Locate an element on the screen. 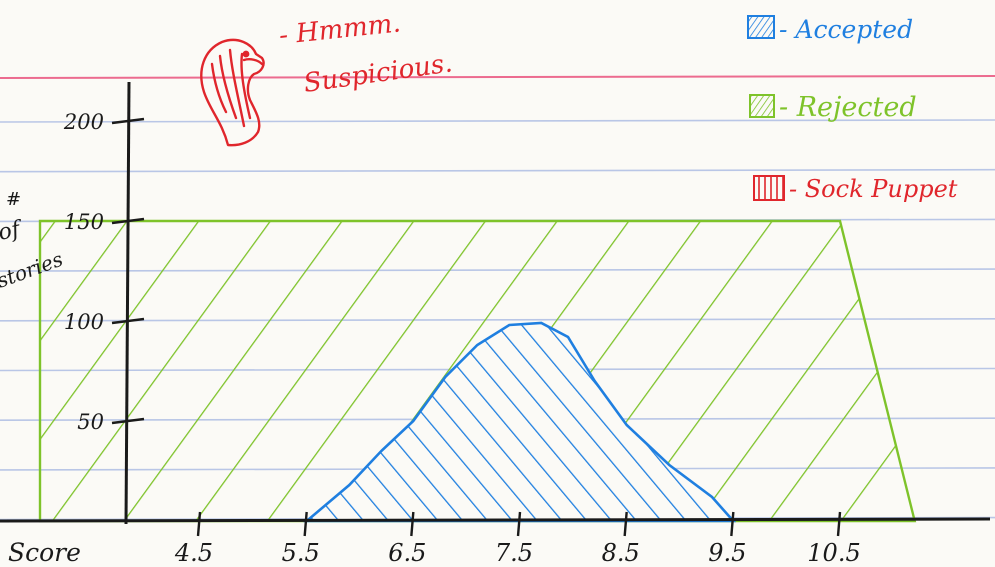 This screenshot has width=995, height=567. x-tick-label: 4.5 is located at coordinates (193, 553).